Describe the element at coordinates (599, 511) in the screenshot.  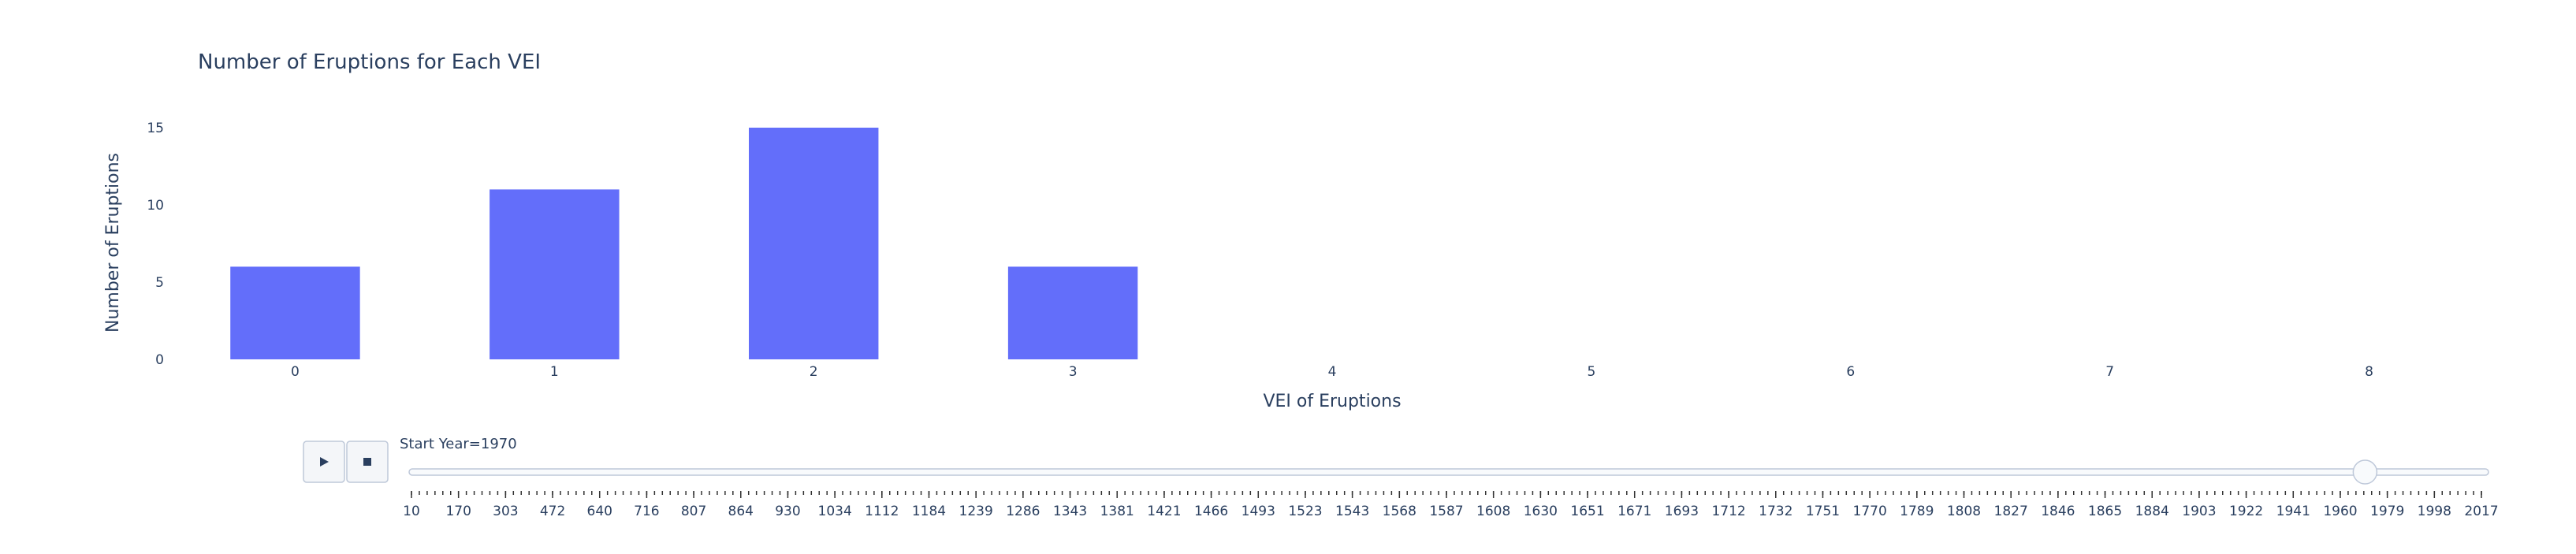
I see `slider-step-label: 640` at that location.